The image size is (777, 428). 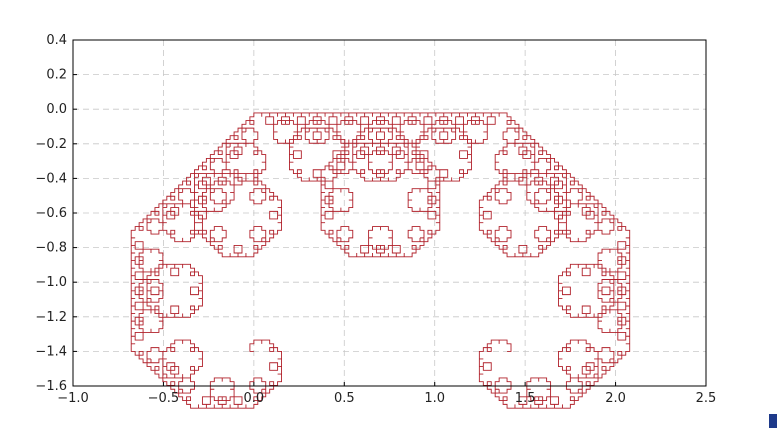 I want to click on x-tick-label: 1.5, so click(x=525, y=398).